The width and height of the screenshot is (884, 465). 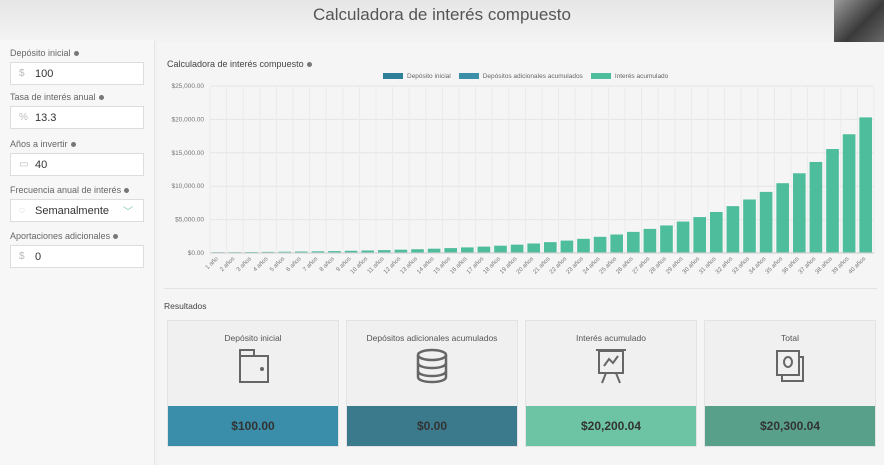 I want to click on frequency-value: Semanalmente, so click(x=72, y=210).